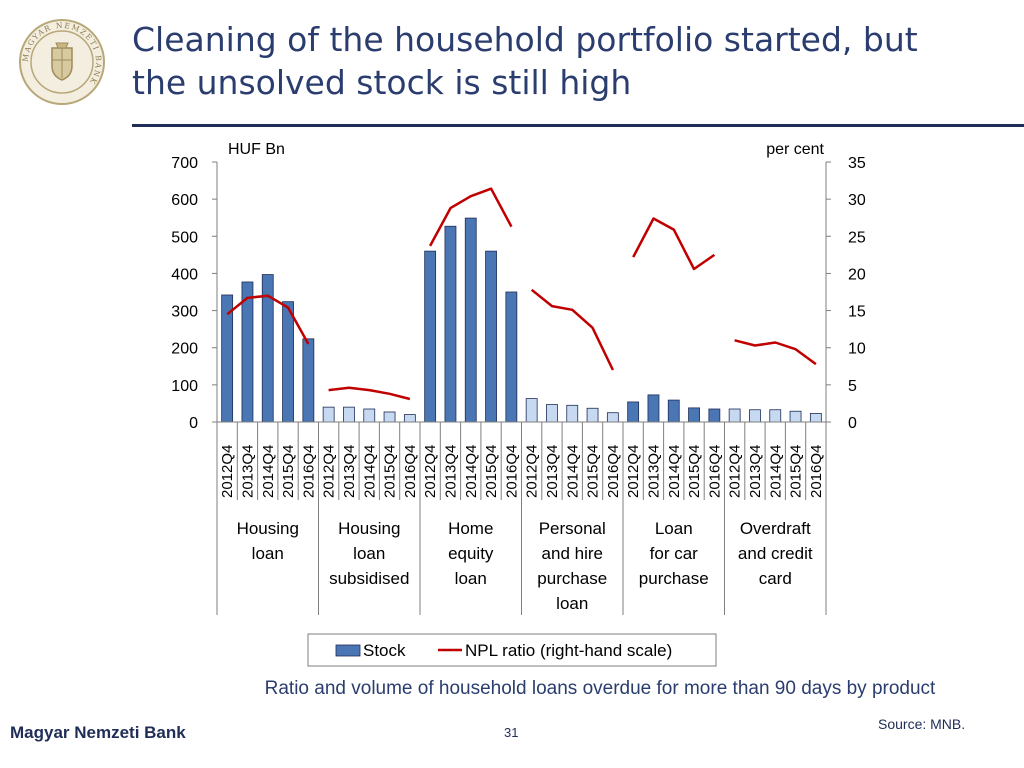 The image size is (1024, 768). I want to click on legend-stock-label: Stock, so click(384, 650).